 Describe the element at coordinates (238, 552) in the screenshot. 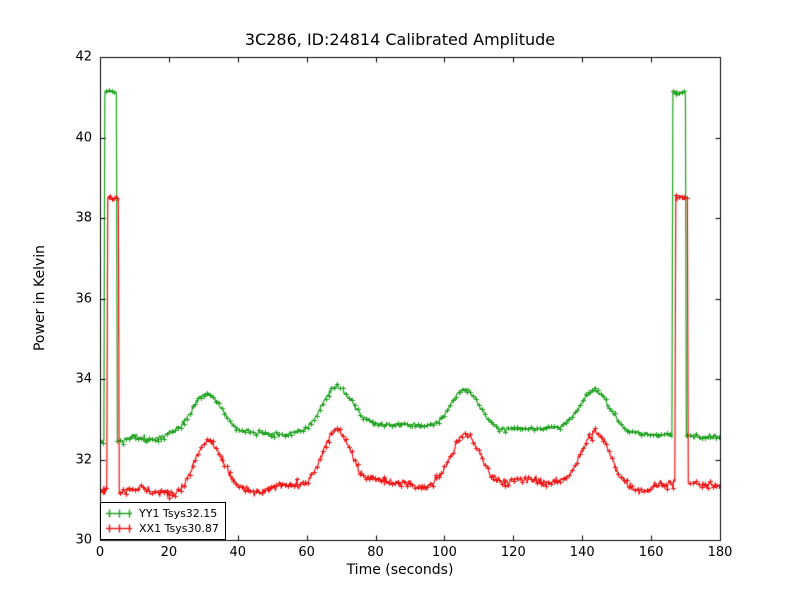

I see `x-tick-label: 40` at that location.